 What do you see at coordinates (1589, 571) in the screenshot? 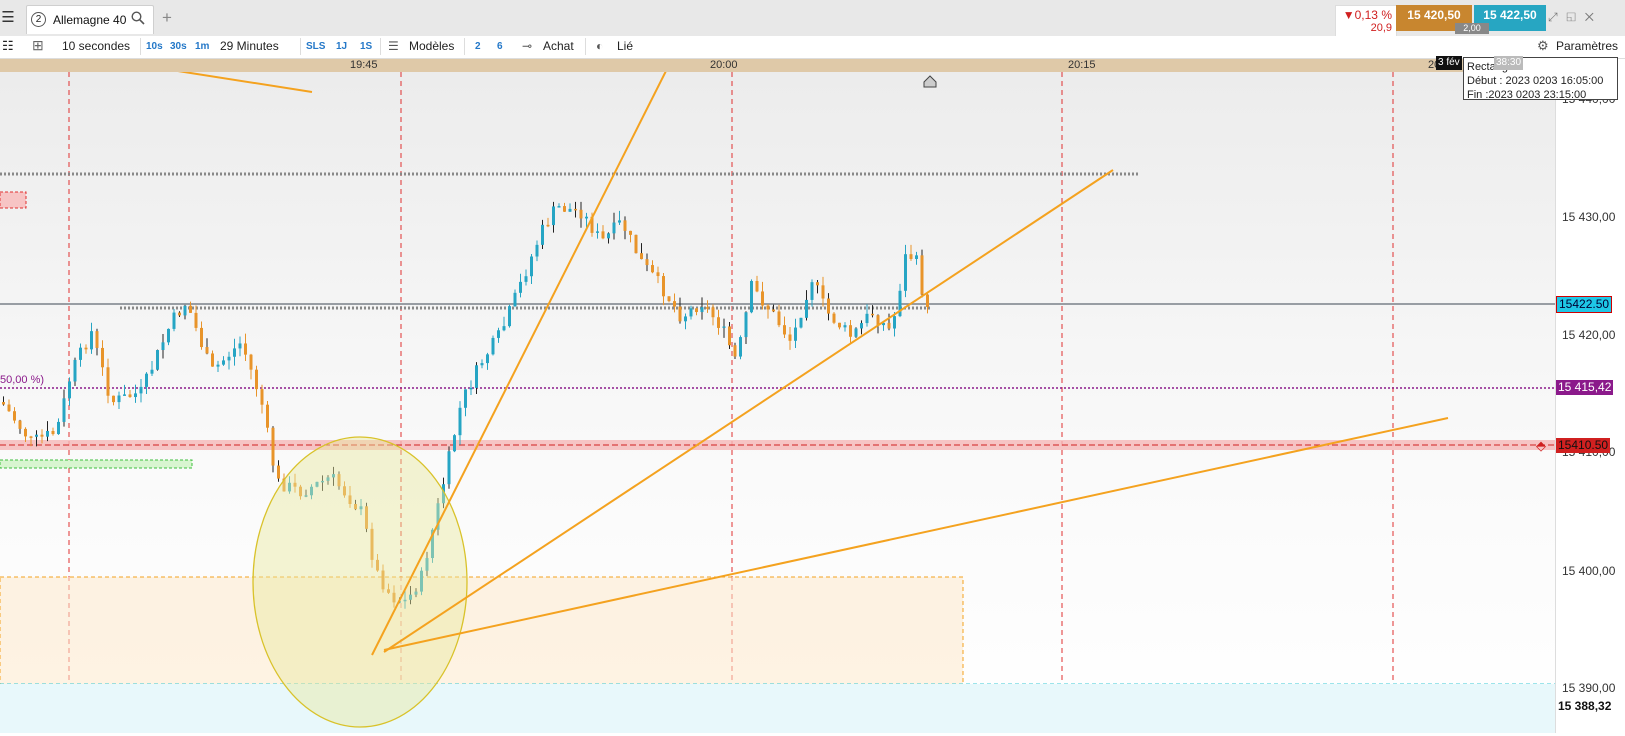
I see `price-label: 15 400,00` at bounding box center [1589, 571].